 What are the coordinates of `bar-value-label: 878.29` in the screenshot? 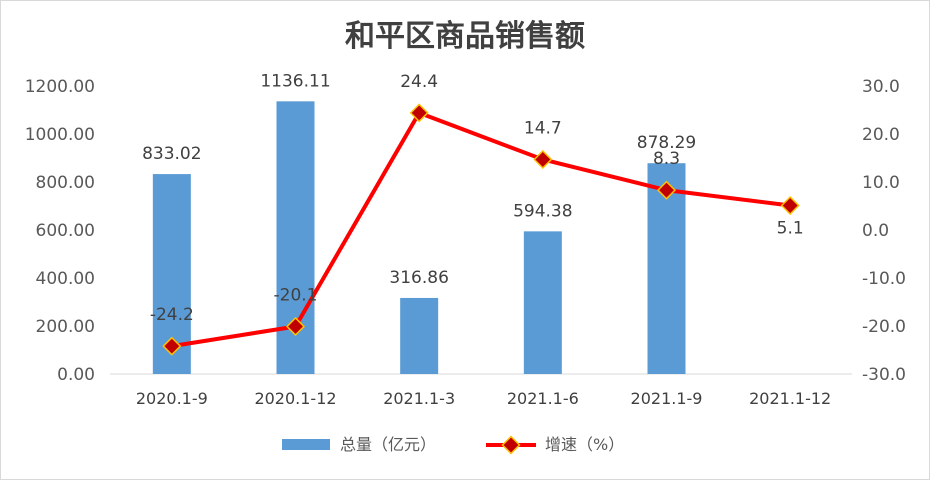 It's located at (666, 143).